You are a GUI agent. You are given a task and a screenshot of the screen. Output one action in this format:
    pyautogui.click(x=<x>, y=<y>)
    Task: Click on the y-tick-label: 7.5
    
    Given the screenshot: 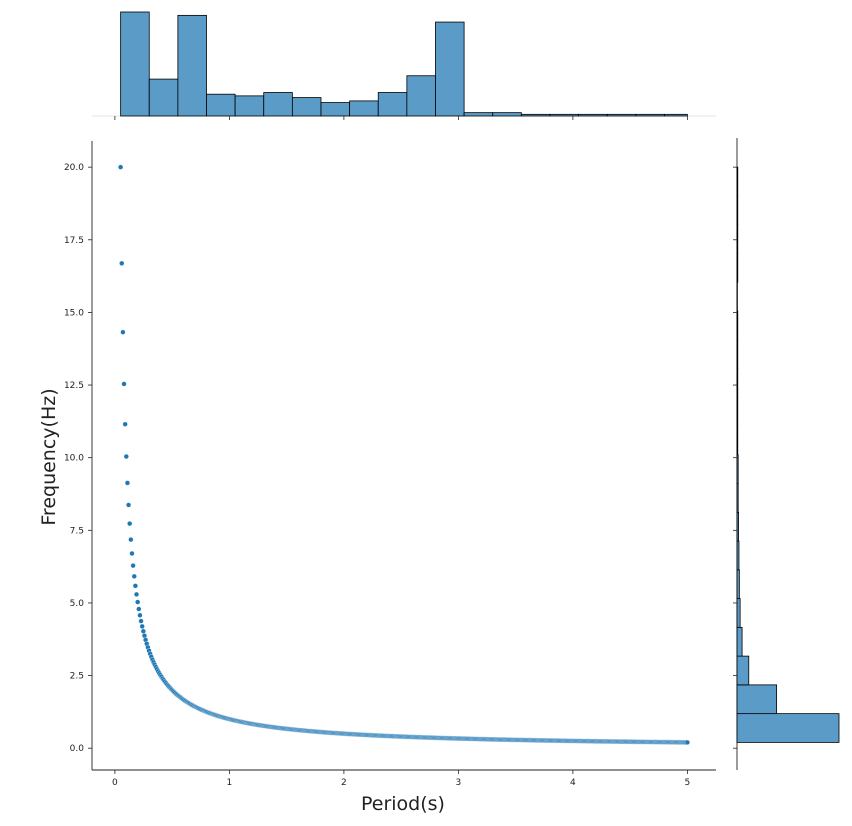 What is the action you would take?
    pyautogui.click(x=77, y=531)
    